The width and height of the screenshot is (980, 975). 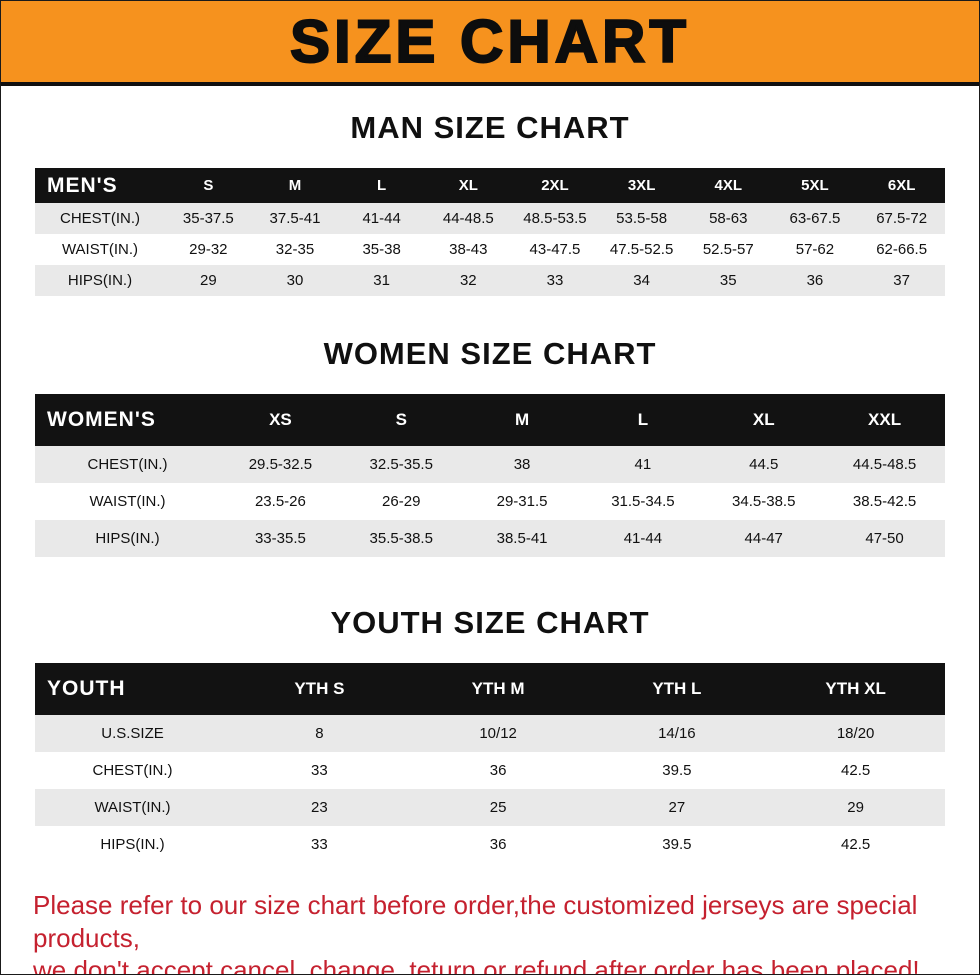 What do you see at coordinates (884, 501) in the screenshot?
I see `cell: 38.5-42.5` at bounding box center [884, 501].